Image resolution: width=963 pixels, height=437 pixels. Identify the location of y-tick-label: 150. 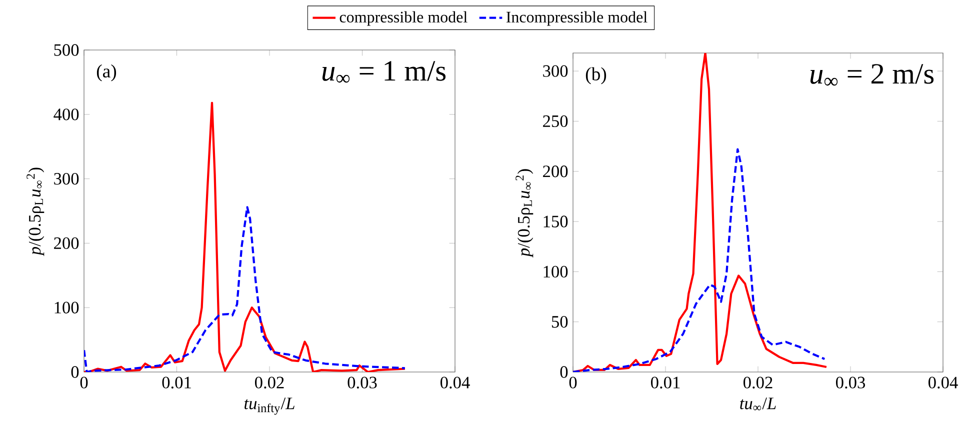
(556, 222).